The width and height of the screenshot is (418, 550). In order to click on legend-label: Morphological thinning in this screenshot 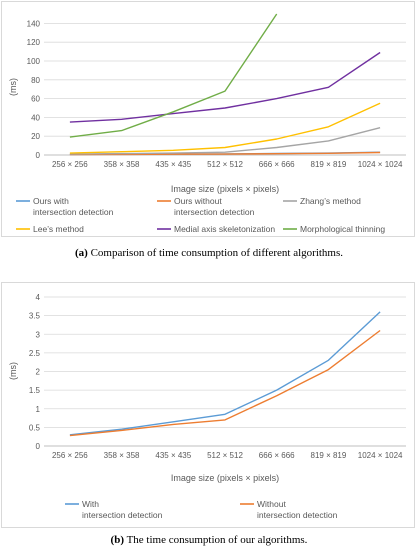, I will do `click(342, 229)`.